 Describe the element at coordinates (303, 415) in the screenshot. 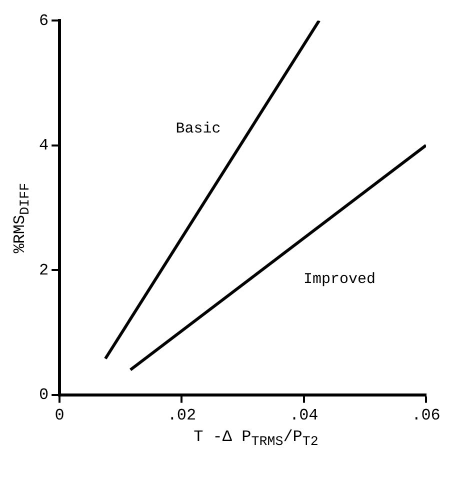

I see `x-tick-label: .04` at that location.